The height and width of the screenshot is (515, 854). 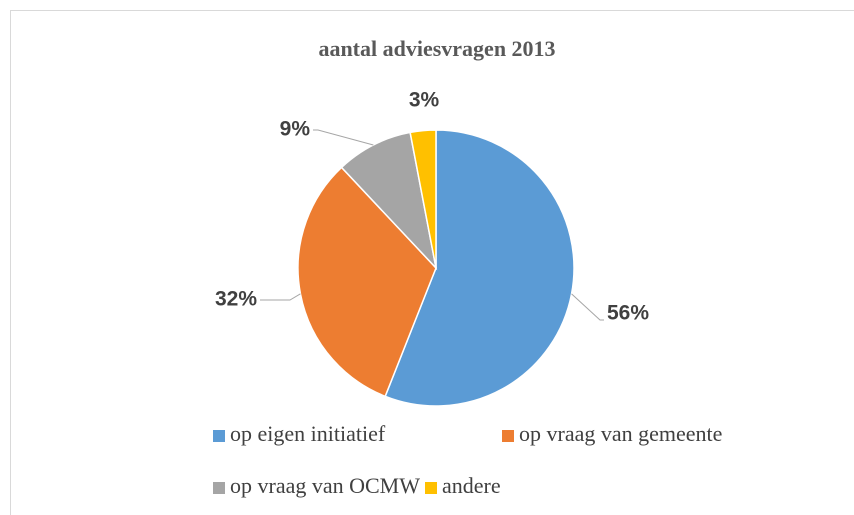 What do you see at coordinates (236, 299) in the screenshot?
I see `data-label: 32%` at bounding box center [236, 299].